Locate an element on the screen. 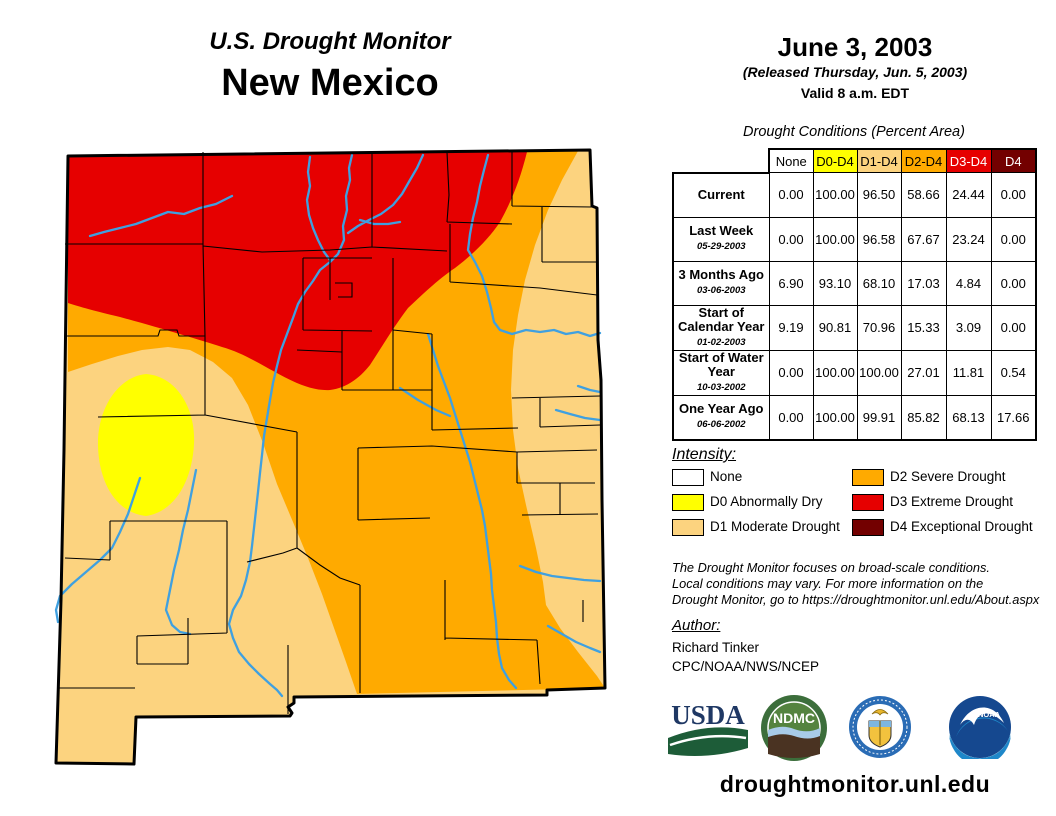 The width and height of the screenshot is (1056, 816). map-date: June 3, 2003 is located at coordinates (855, 47).